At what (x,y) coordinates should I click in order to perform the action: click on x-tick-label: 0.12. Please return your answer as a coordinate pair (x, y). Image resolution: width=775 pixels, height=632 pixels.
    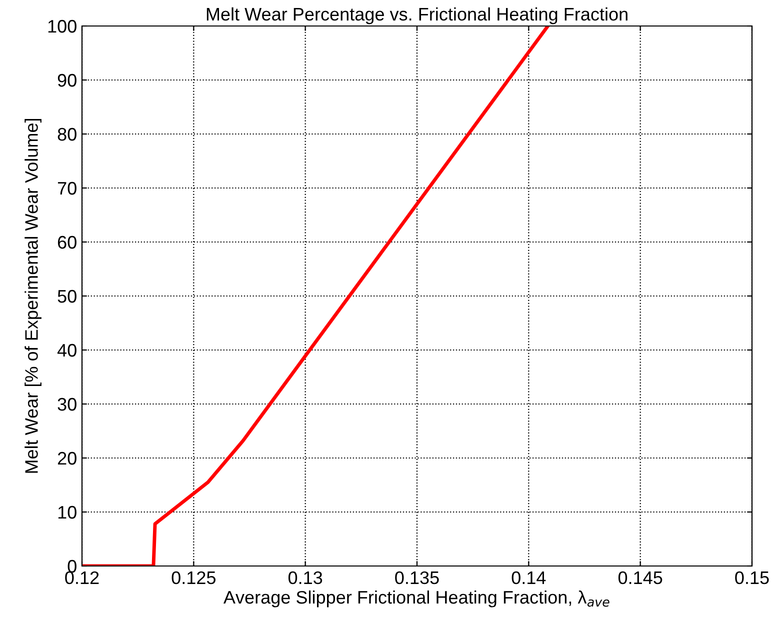
    Looking at the image, I should click on (82, 577).